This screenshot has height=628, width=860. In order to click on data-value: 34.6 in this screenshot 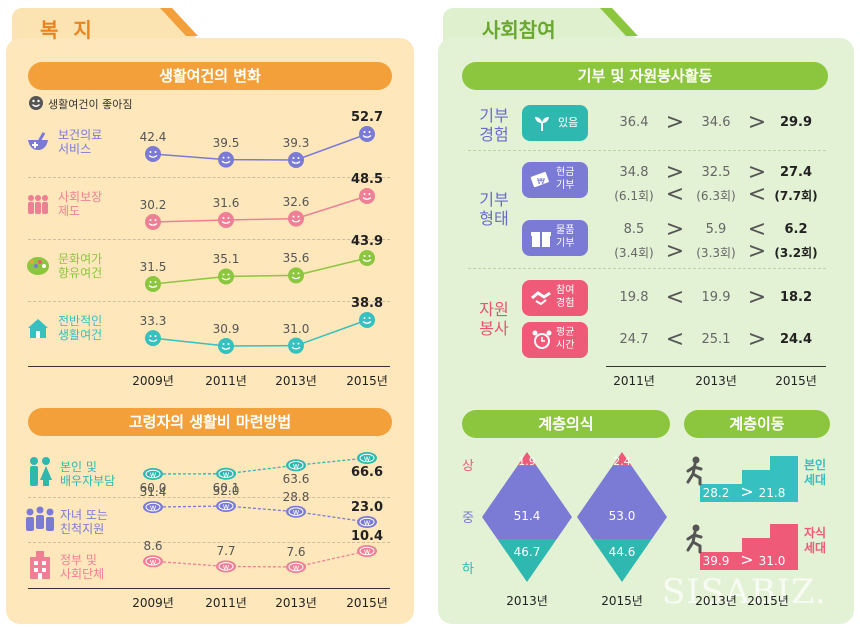, I will do `click(716, 122)`.